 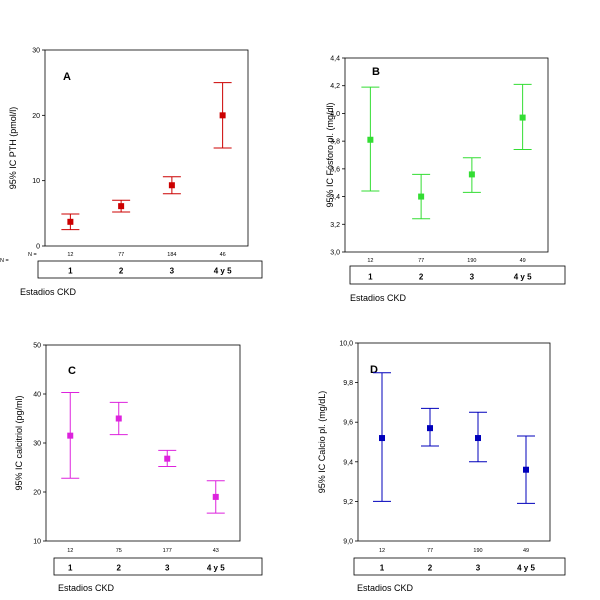 What do you see at coordinates (37, 395) in the screenshot?
I see `y-tick-label: 40` at bounding box center [37, 395].